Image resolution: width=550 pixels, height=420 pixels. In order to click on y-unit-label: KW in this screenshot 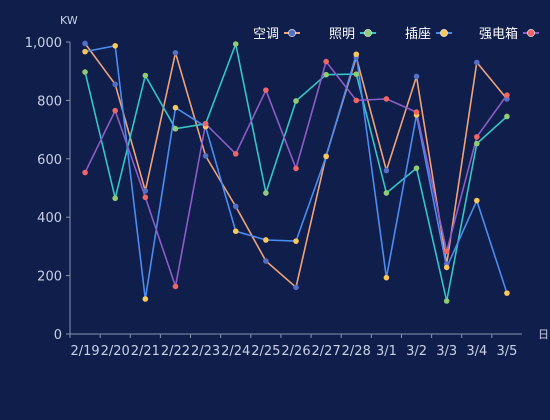, I will do `click(69, 20)`.